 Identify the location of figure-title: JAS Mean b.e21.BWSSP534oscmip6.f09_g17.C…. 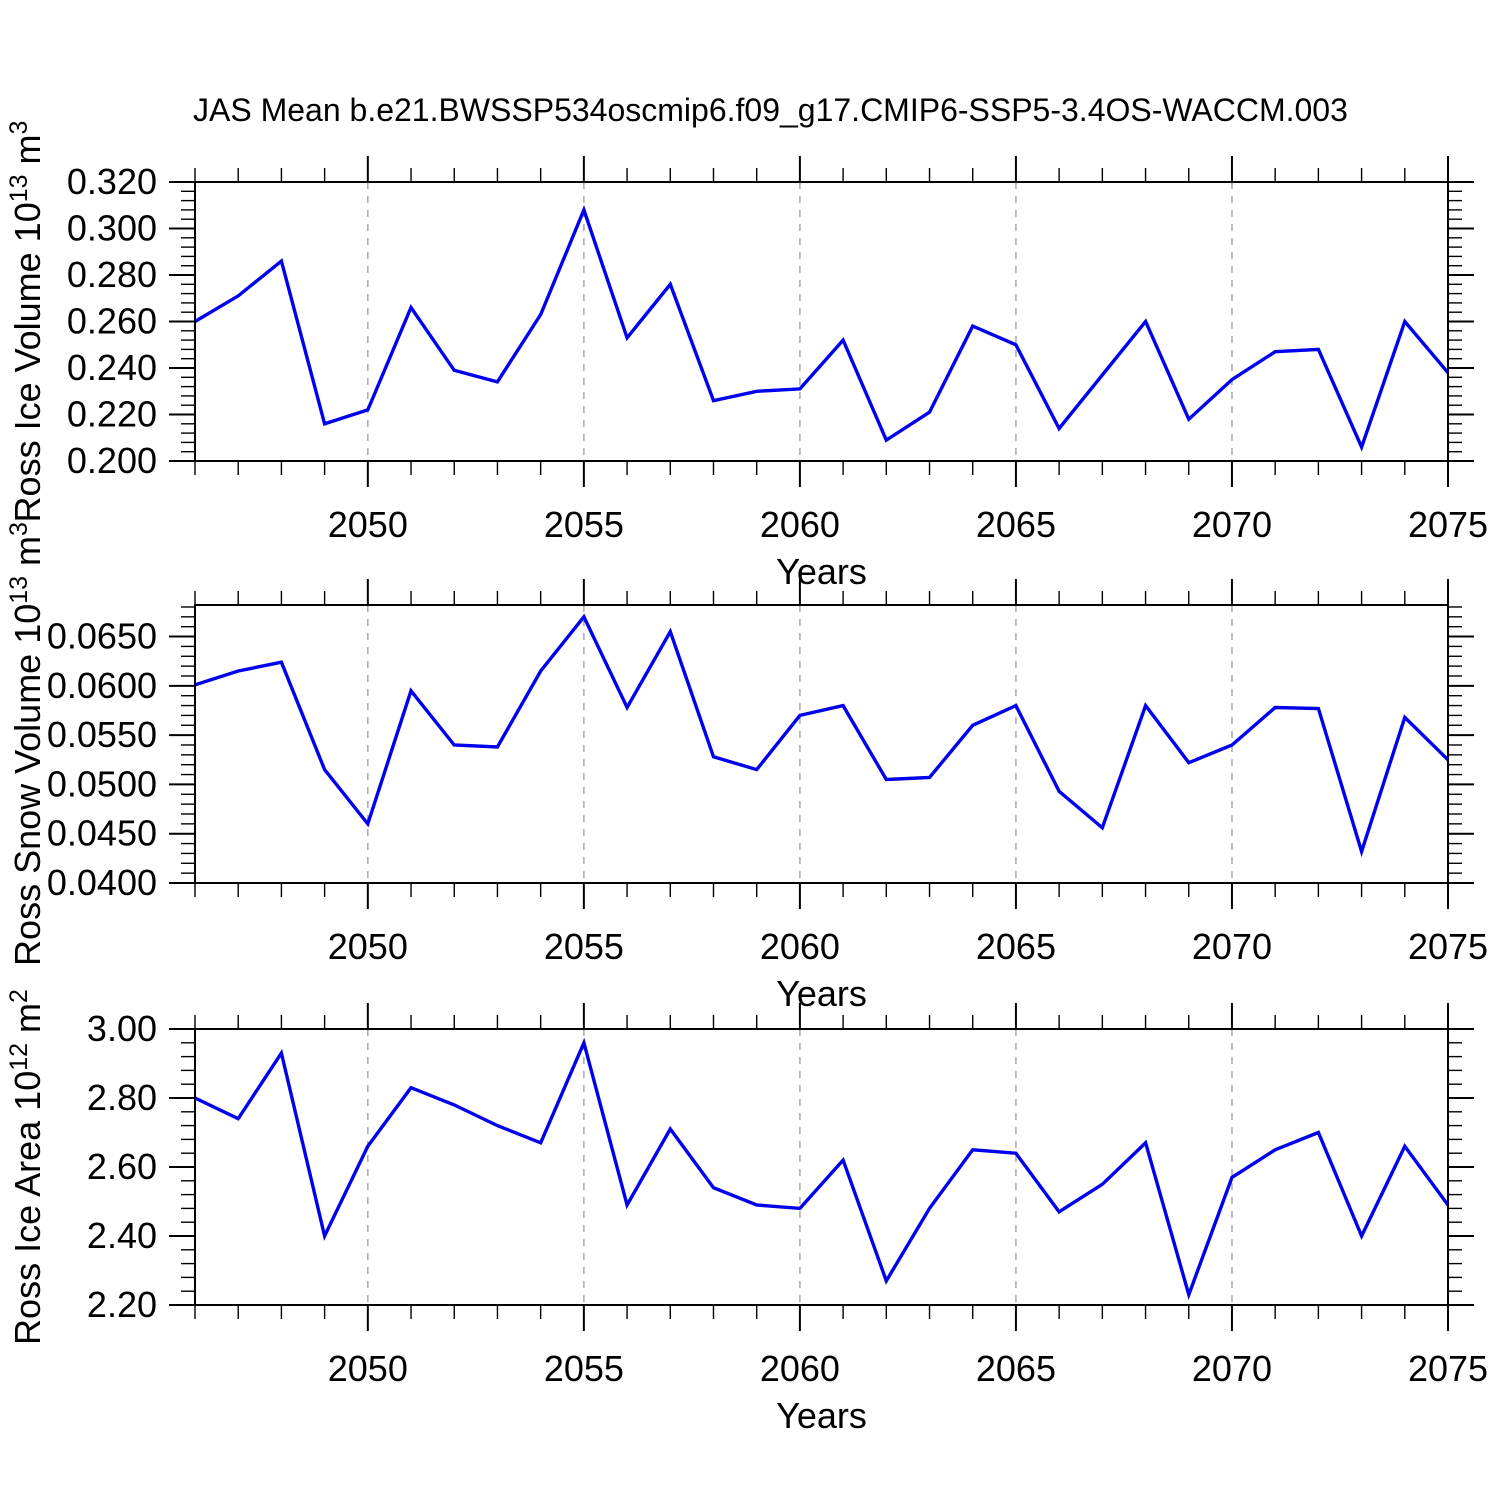
(770, 110).